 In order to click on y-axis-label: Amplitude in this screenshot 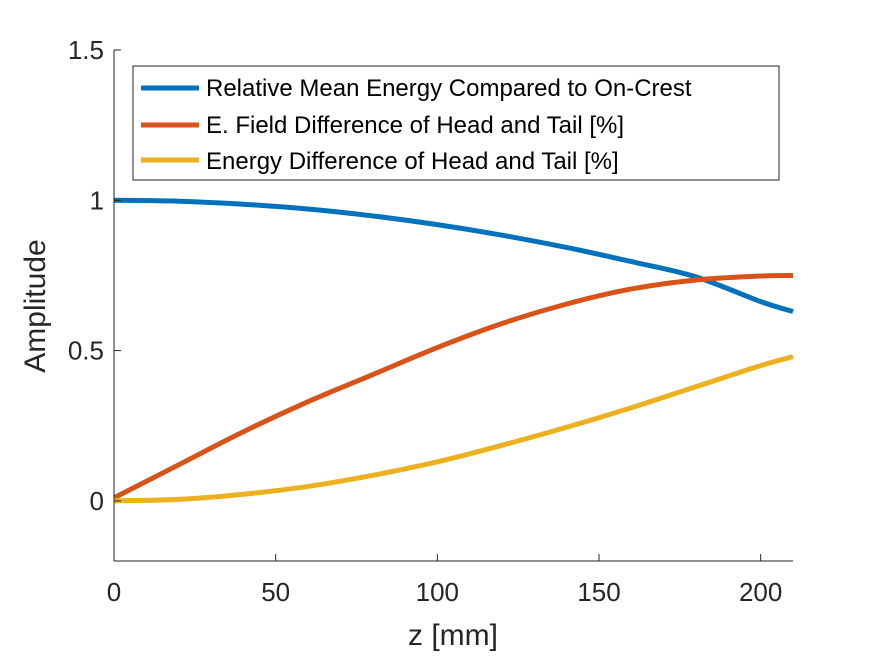, I will do `click(35, 305)`.